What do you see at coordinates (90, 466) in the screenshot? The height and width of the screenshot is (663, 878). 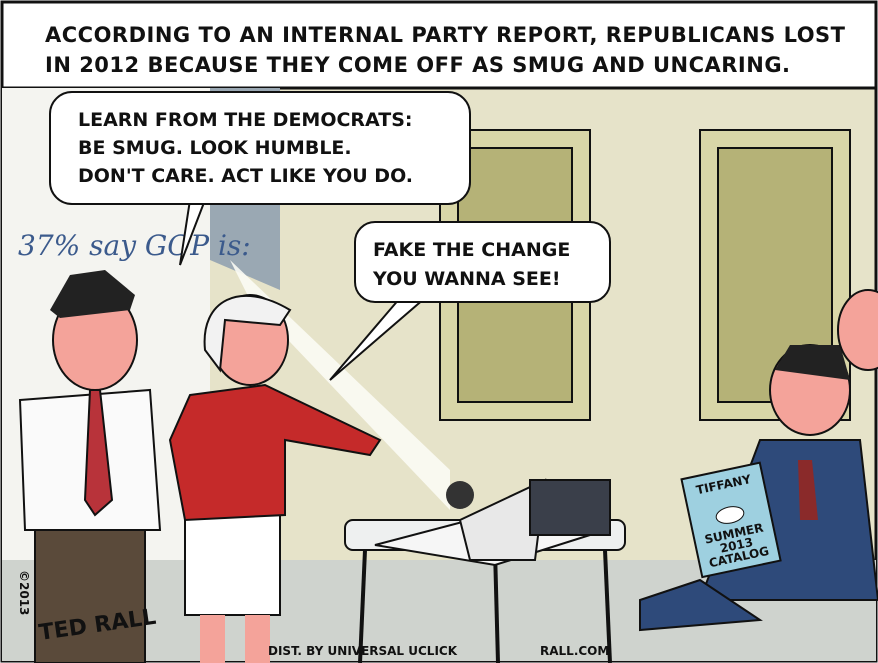 I see `man-left` at bounding box center [90, 466].